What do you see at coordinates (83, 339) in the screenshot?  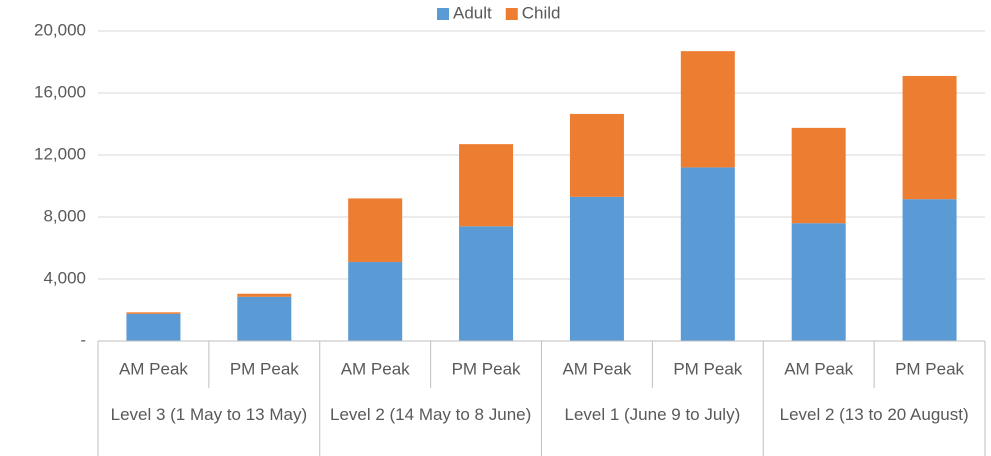 I see `y-tick-label: -` at bounding box center [83, 339].